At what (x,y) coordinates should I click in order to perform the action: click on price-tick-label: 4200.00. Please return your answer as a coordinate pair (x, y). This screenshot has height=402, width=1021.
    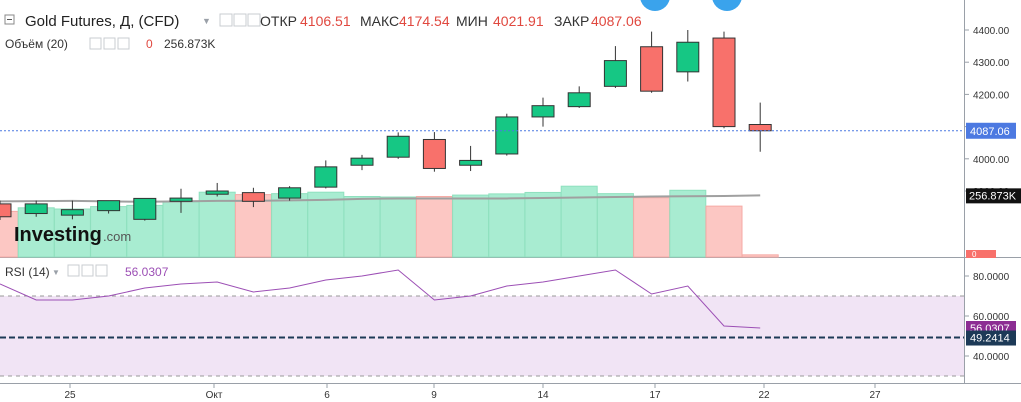
    Looking at the image, I should click on (991, 95).